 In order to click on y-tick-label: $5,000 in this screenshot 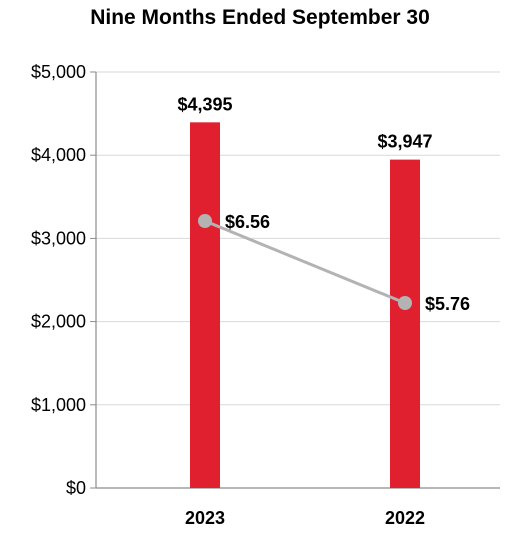, I will do `click(58, 72)`.